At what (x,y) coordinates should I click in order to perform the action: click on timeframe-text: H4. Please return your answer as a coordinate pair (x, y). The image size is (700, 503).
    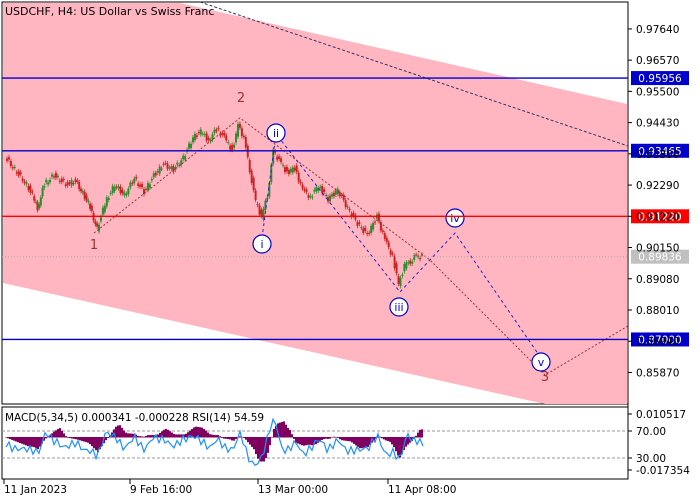
    Looking at the image, I should click on (65, 11).